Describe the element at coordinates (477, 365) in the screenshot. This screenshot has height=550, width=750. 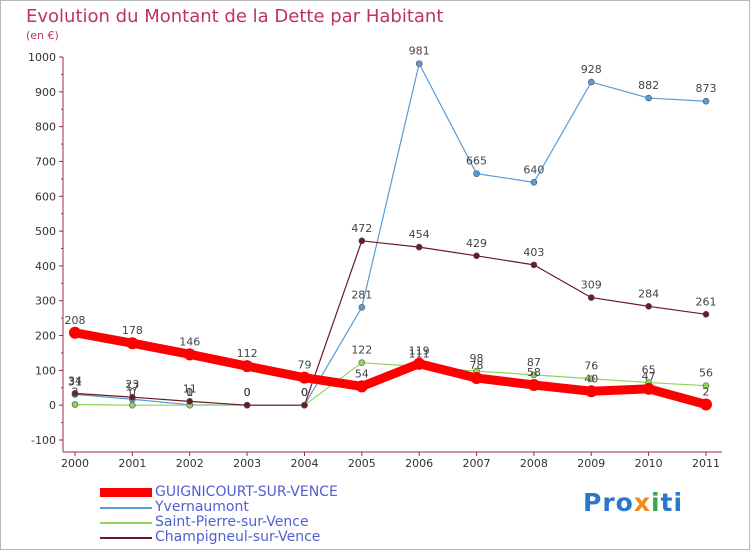
I see `data-label: 78` at that location.